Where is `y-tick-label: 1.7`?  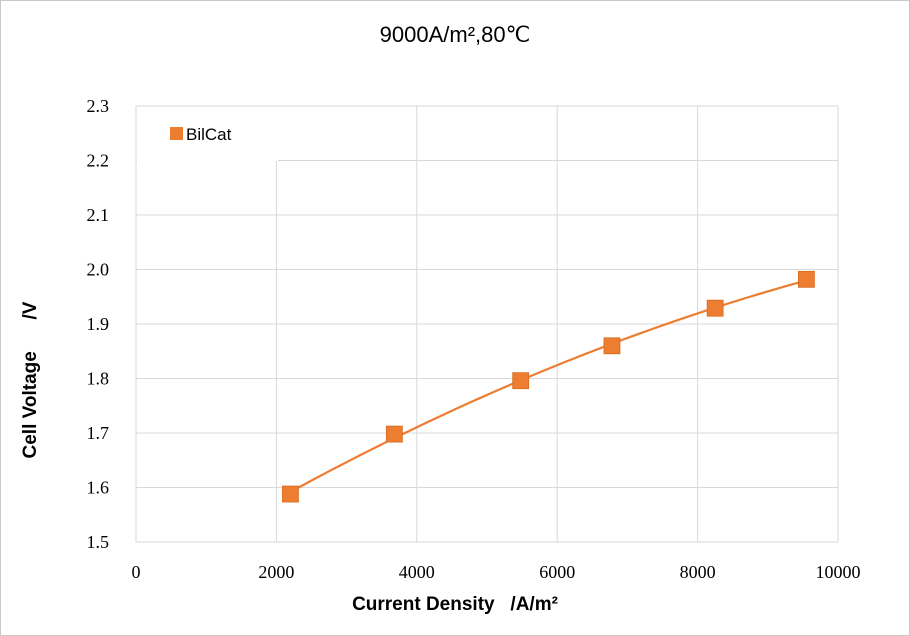 y-tick-label: 1.7 is located at coordinates (98, 433).